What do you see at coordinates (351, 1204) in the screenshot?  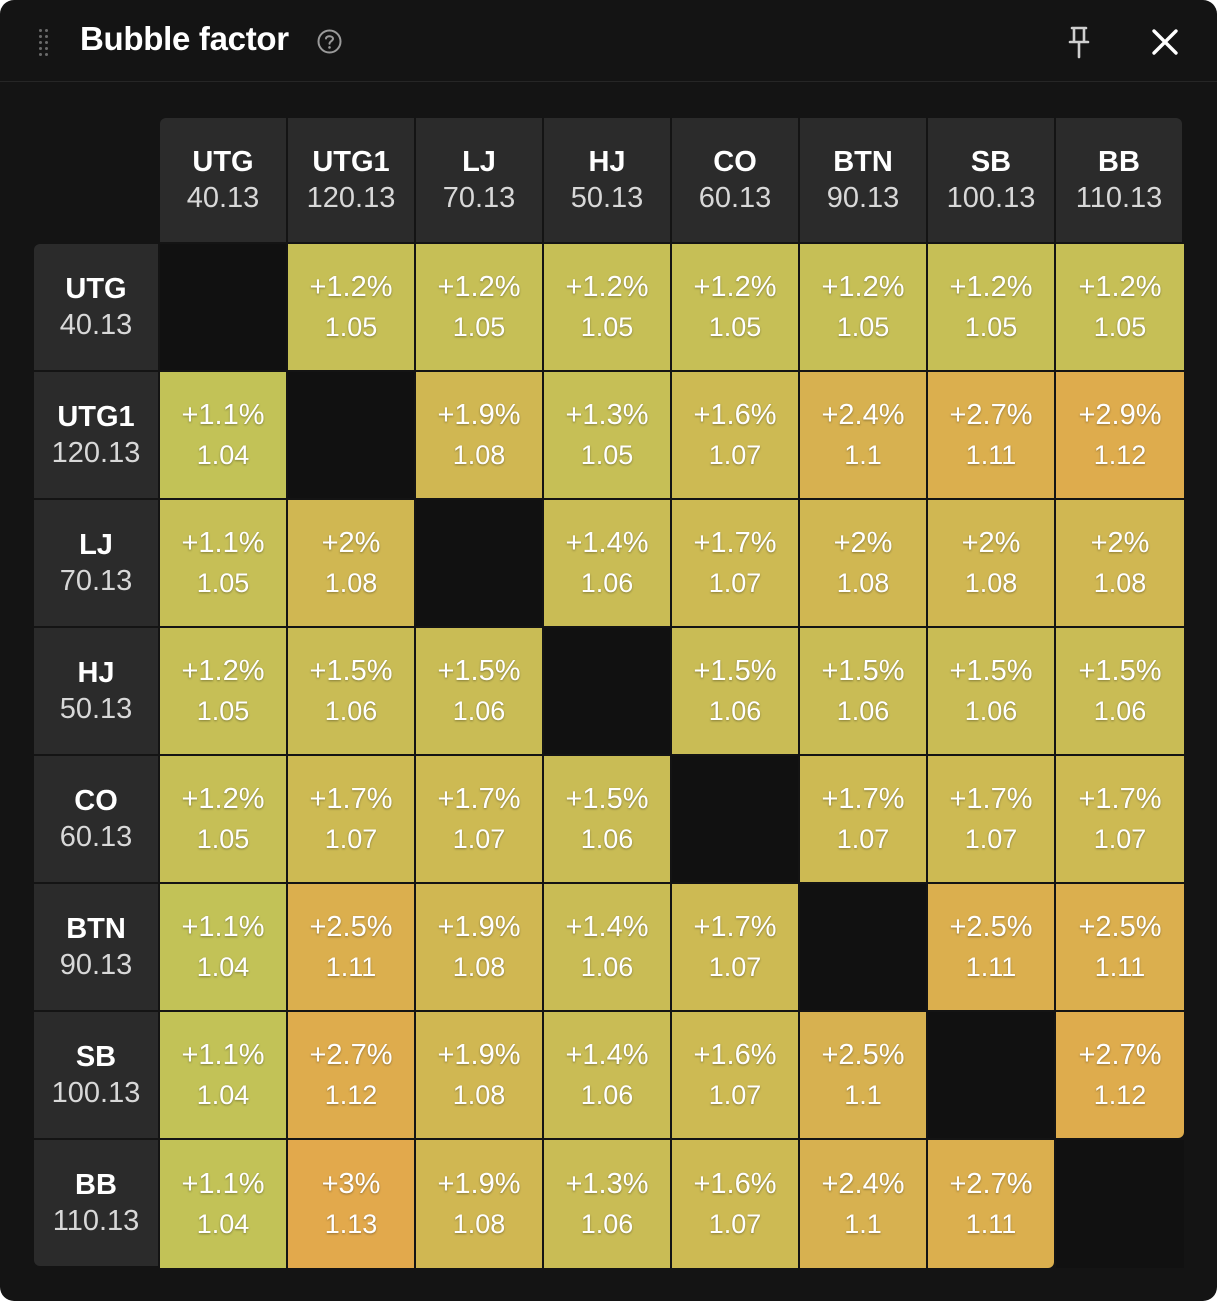 I see `matrix-cell-bb-utg1: +3% 1.13` at bounding box center [351, 1204].